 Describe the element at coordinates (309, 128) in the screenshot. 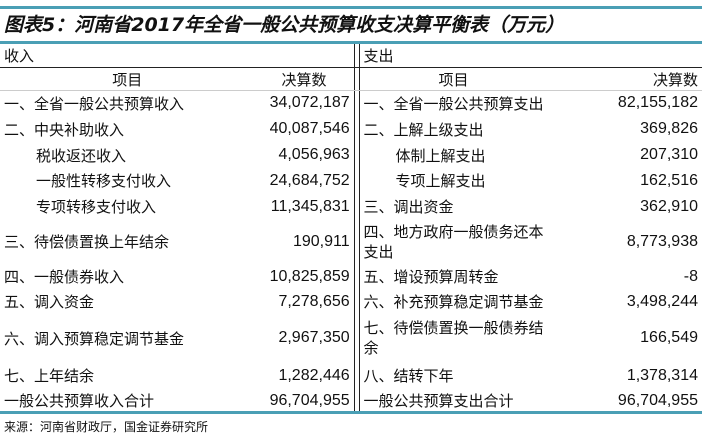

I see `income-value: 40,087,546` at that location.